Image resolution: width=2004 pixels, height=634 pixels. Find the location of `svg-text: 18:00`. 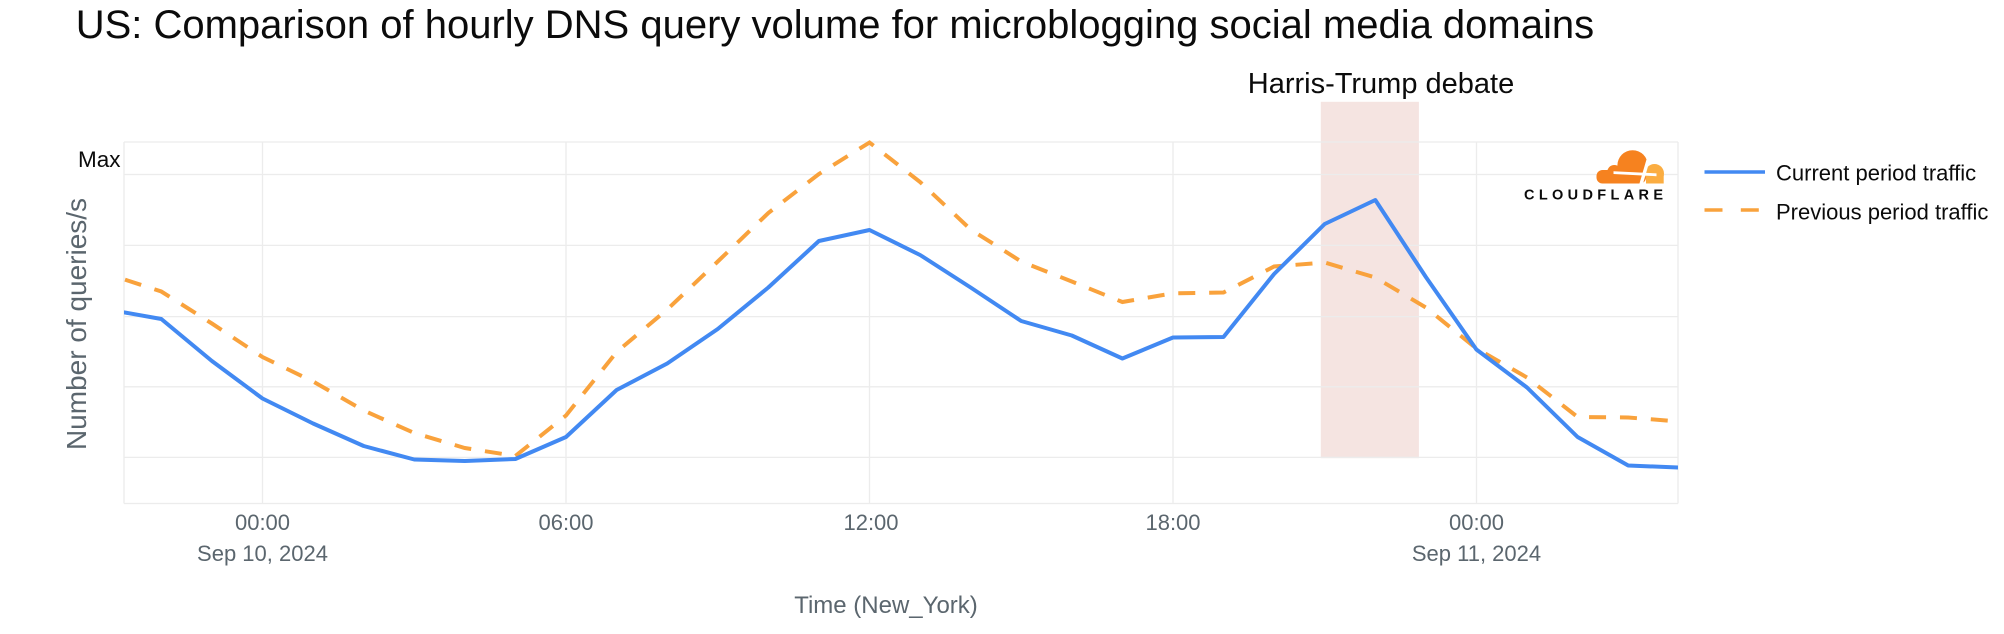

svg-text: 18:00 is located at coordinates (1172, 522).